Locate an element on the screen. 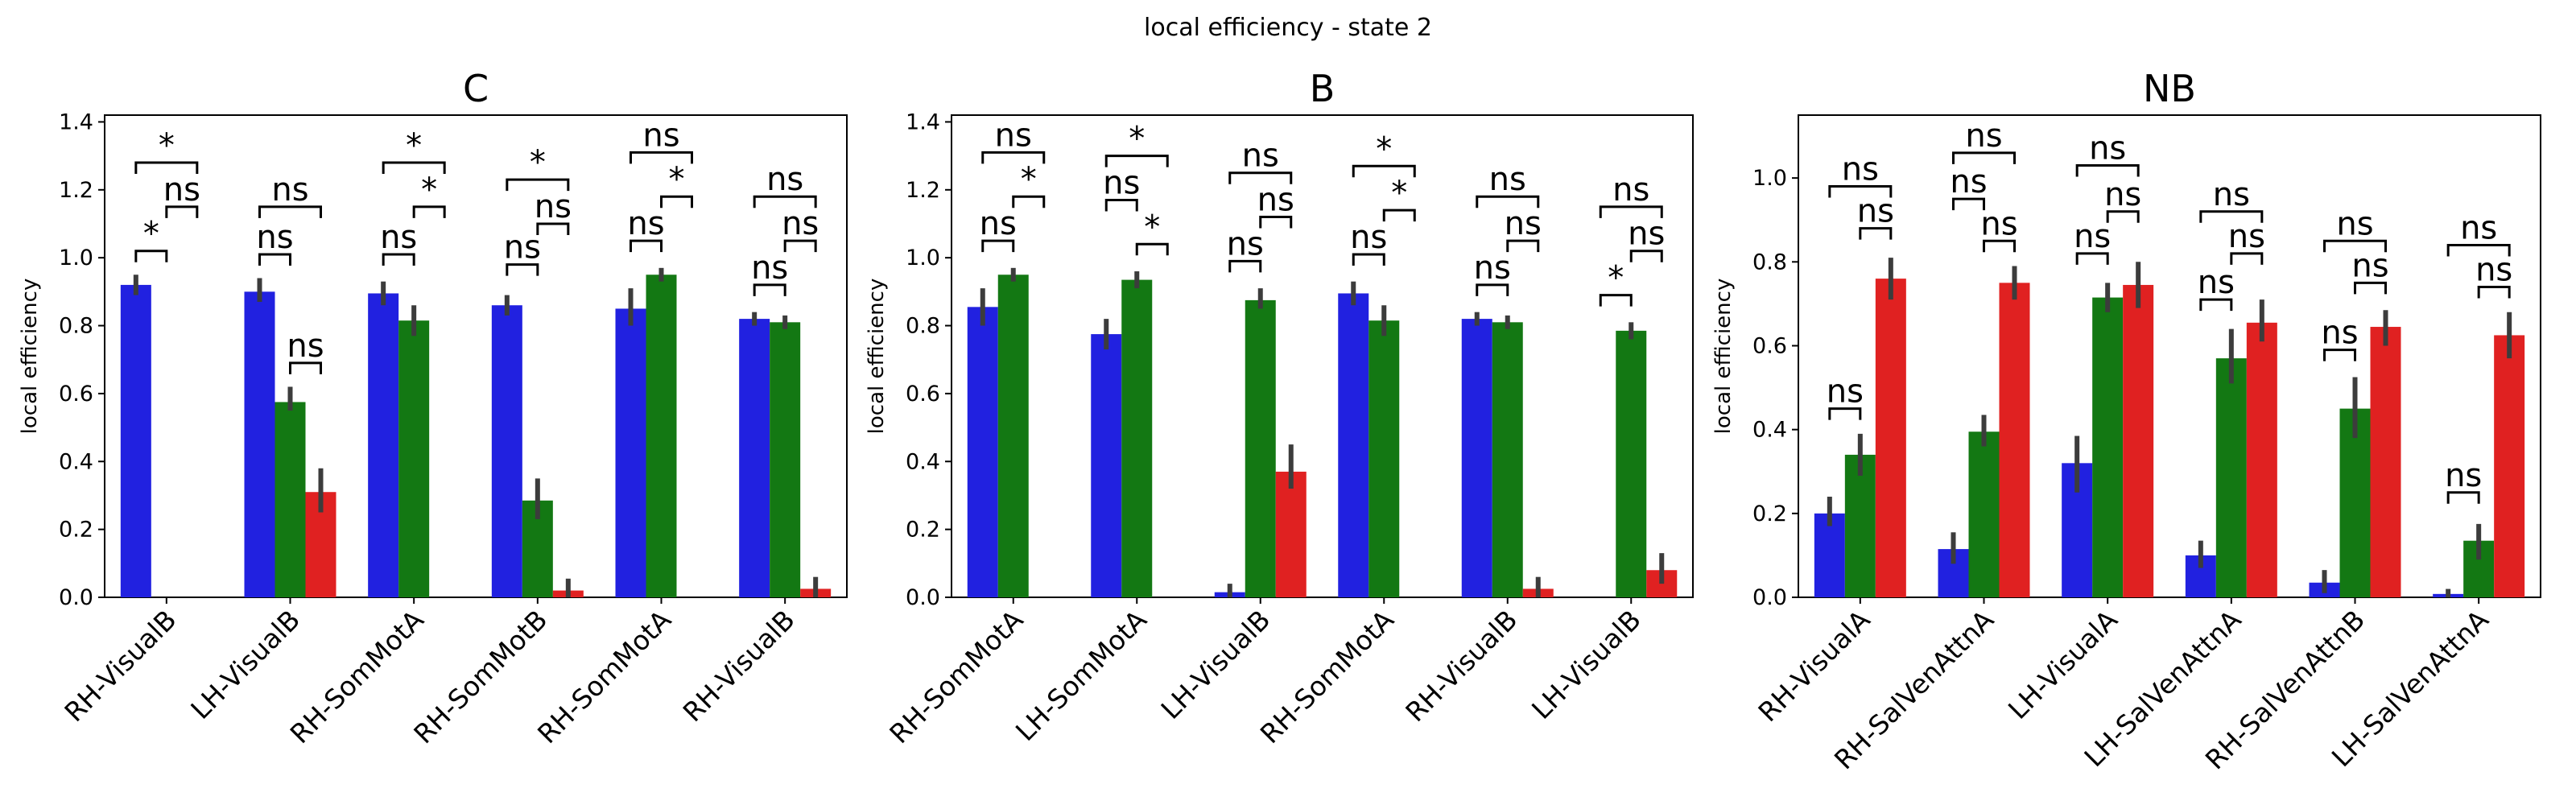 The height and width of the screenshot is (805, 2576). y-tick-label: 1.2 is located at coordinates (923, 190).